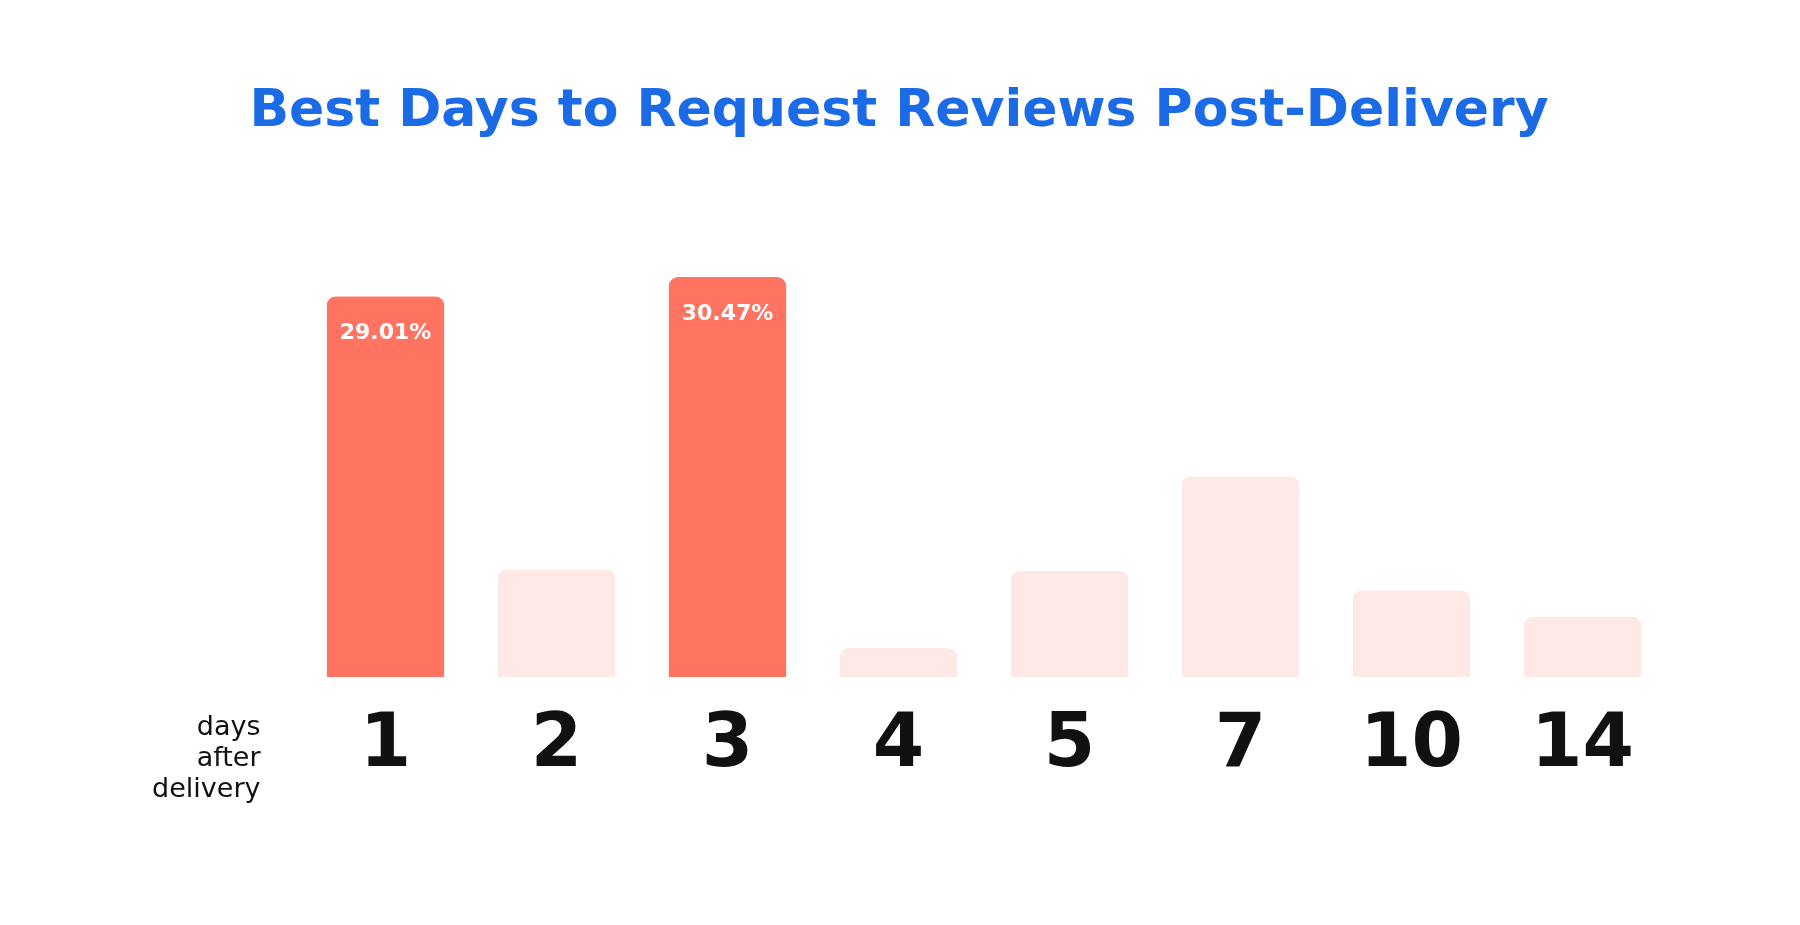 The height and width of the screenshot is (925, 1800). I want to click on x-tick-label: 1, so click(385, 739).